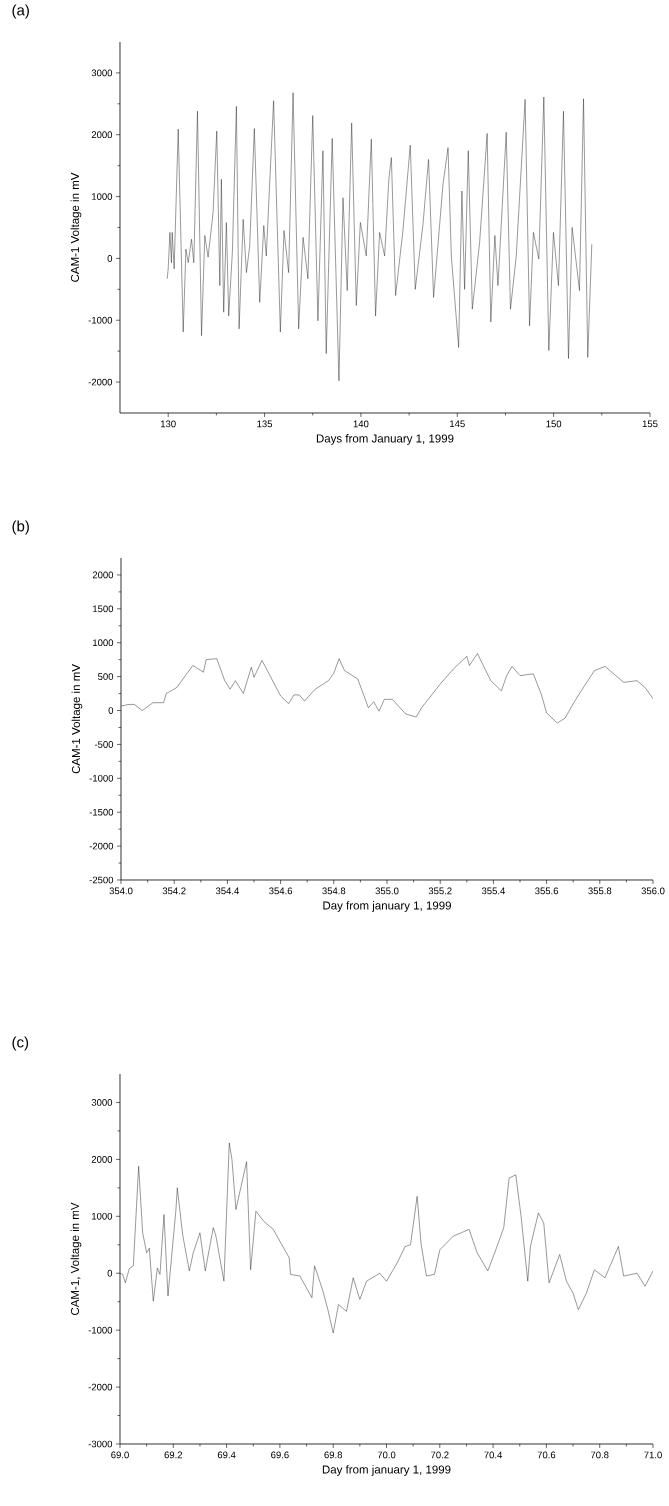 The width and height of the screenshot is (669, 1506). What do you see at coordinates (20, 1043) in the screenshot?
I see `chart-title: (c)` at bounding box center [20, 1043].